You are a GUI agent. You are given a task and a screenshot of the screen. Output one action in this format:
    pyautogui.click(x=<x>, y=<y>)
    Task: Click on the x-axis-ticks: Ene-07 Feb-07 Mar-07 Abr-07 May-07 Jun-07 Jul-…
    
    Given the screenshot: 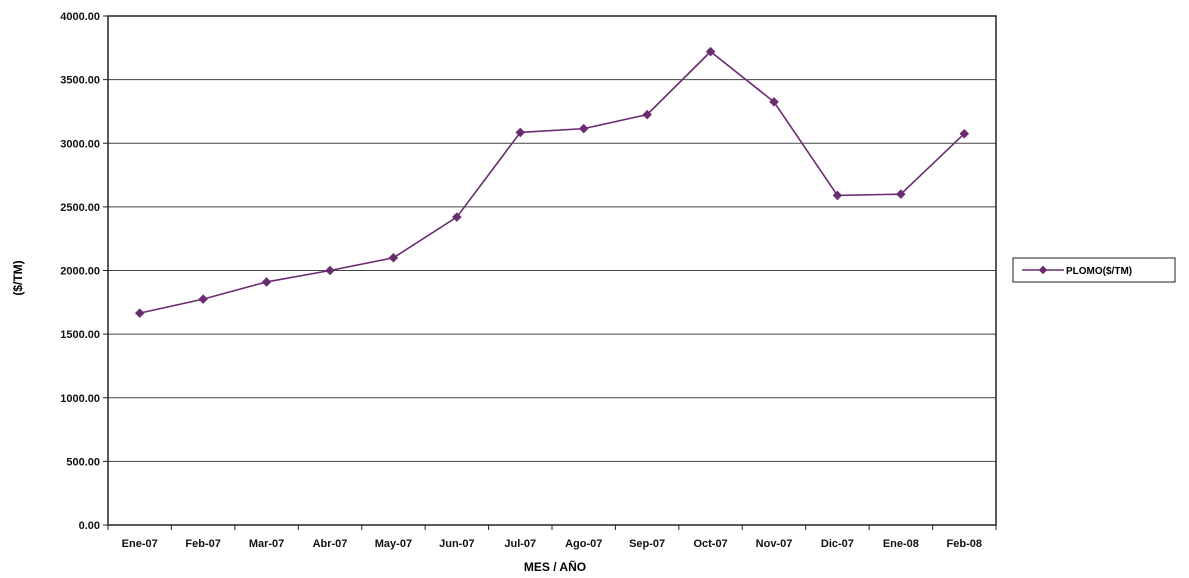 What is the action you would take?
    pyautogui.click(x=552, y=537)
    